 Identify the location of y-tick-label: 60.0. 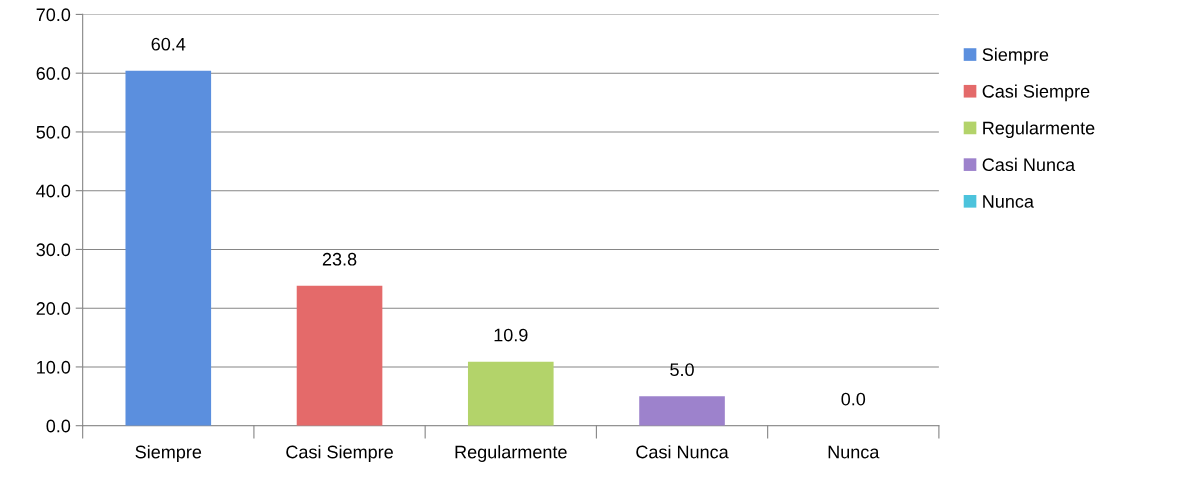
(53, 73).